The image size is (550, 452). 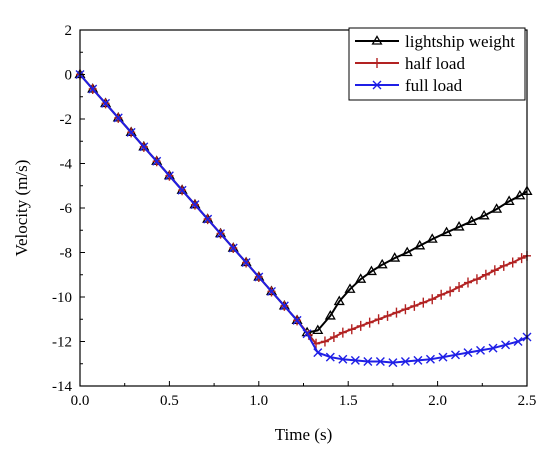 What do you see at coordinates (69, 31) in the screenshot?
I see `y-tick-label: 2` at bounding box center [69, 31].